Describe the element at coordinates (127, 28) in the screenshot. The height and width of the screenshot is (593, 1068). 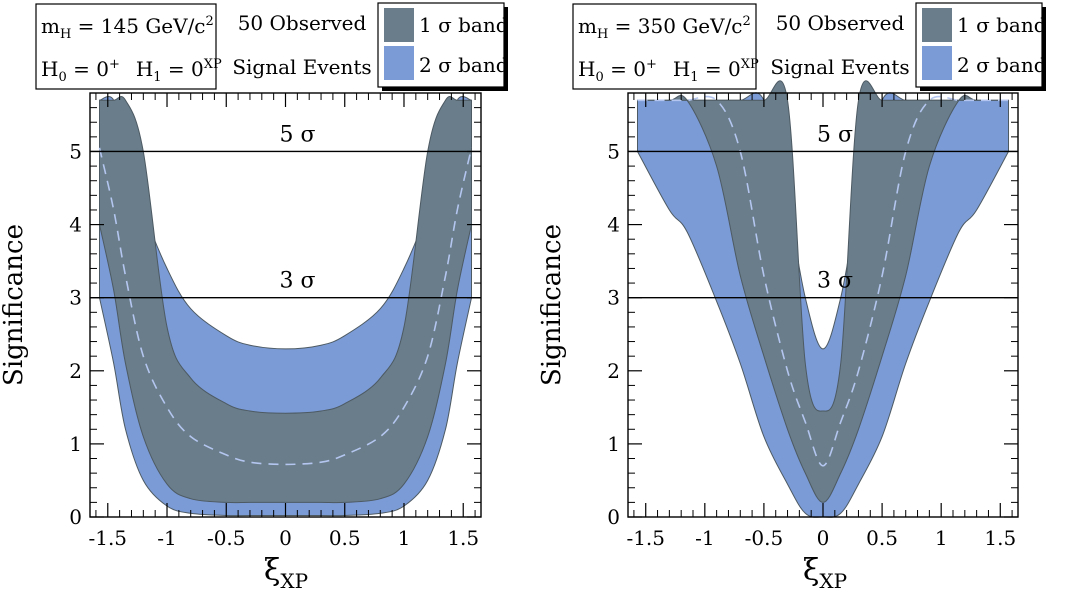
I see `mass-label: mH = 145 GeV/c2` at that location.